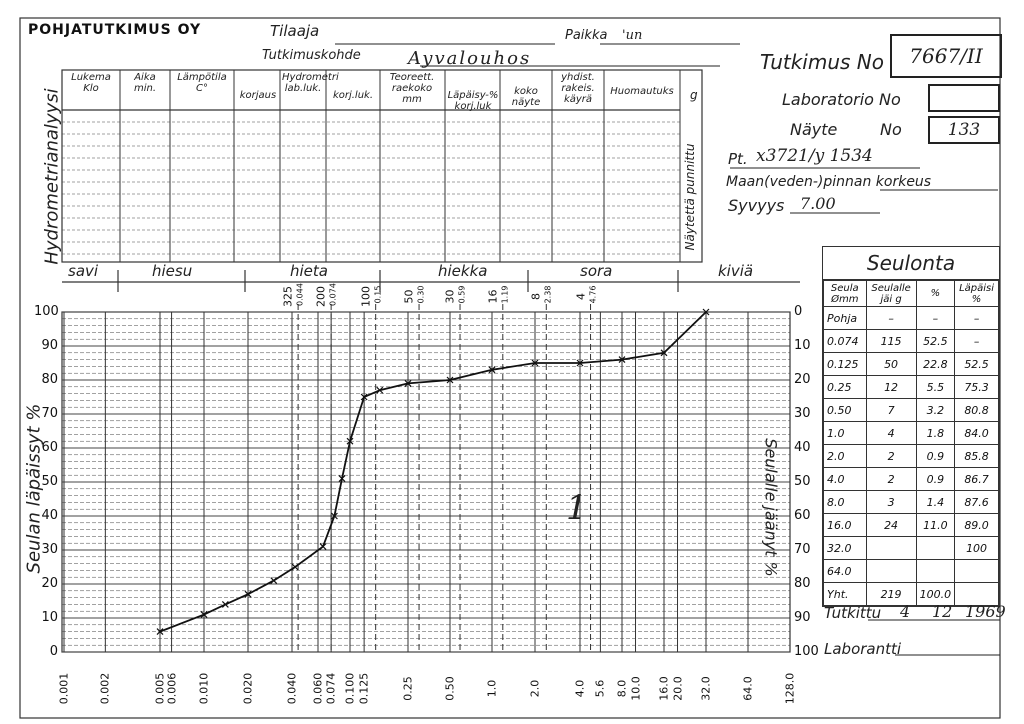 This screenshot has width=1024, height=724. Describe the element at coordinates (802, 481) in the screenshot. I see `y-right-tick: 50` at that location.